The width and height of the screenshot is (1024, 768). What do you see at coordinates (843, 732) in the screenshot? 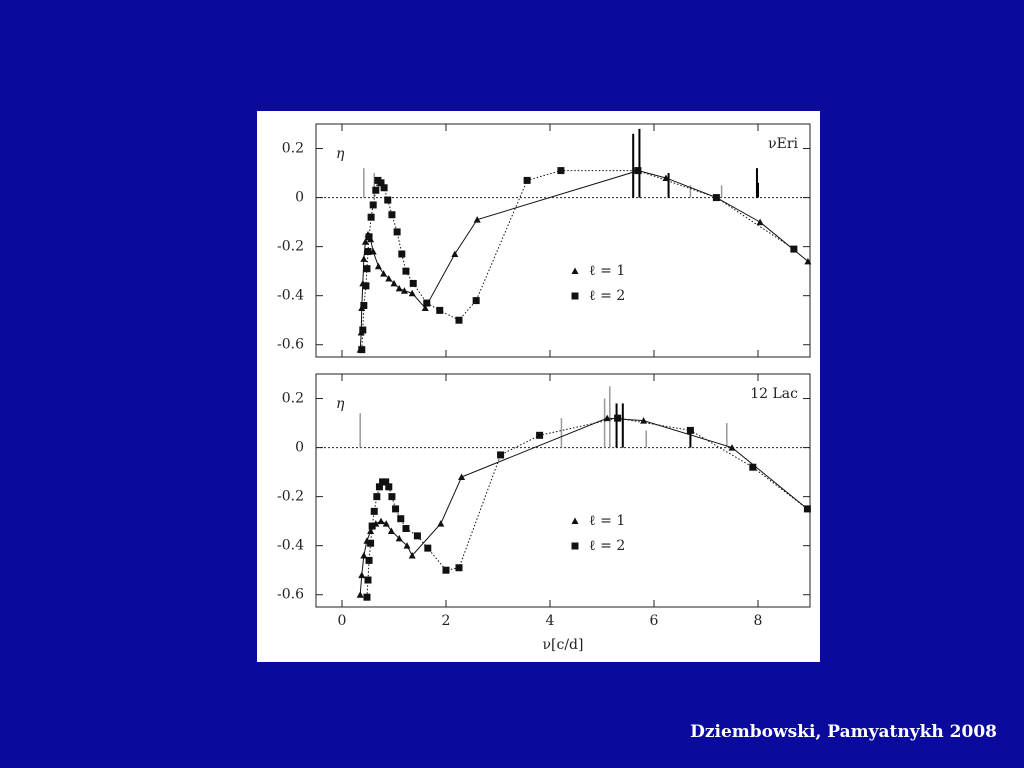
I see `citation: Dziembowski, Pamyatnykh 2008` at bounding box center [843, 732].